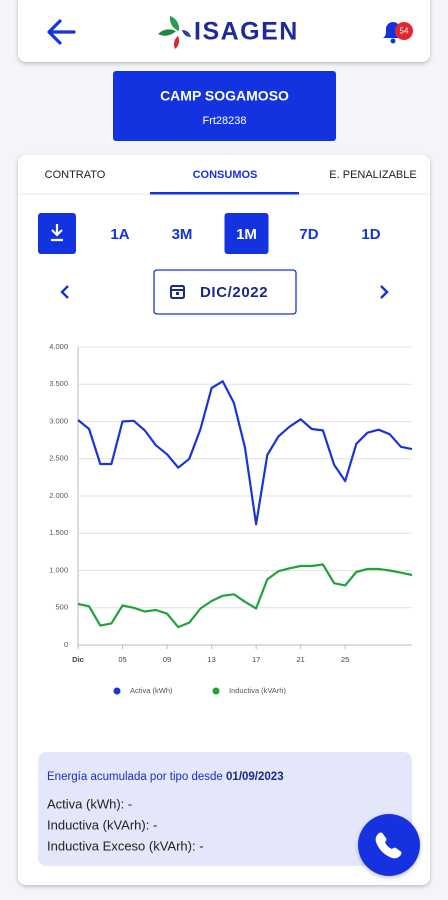  Describe the element at coordinates (58, 532) in the screenshot. I see `y-tick-label: 1.500` at that location.